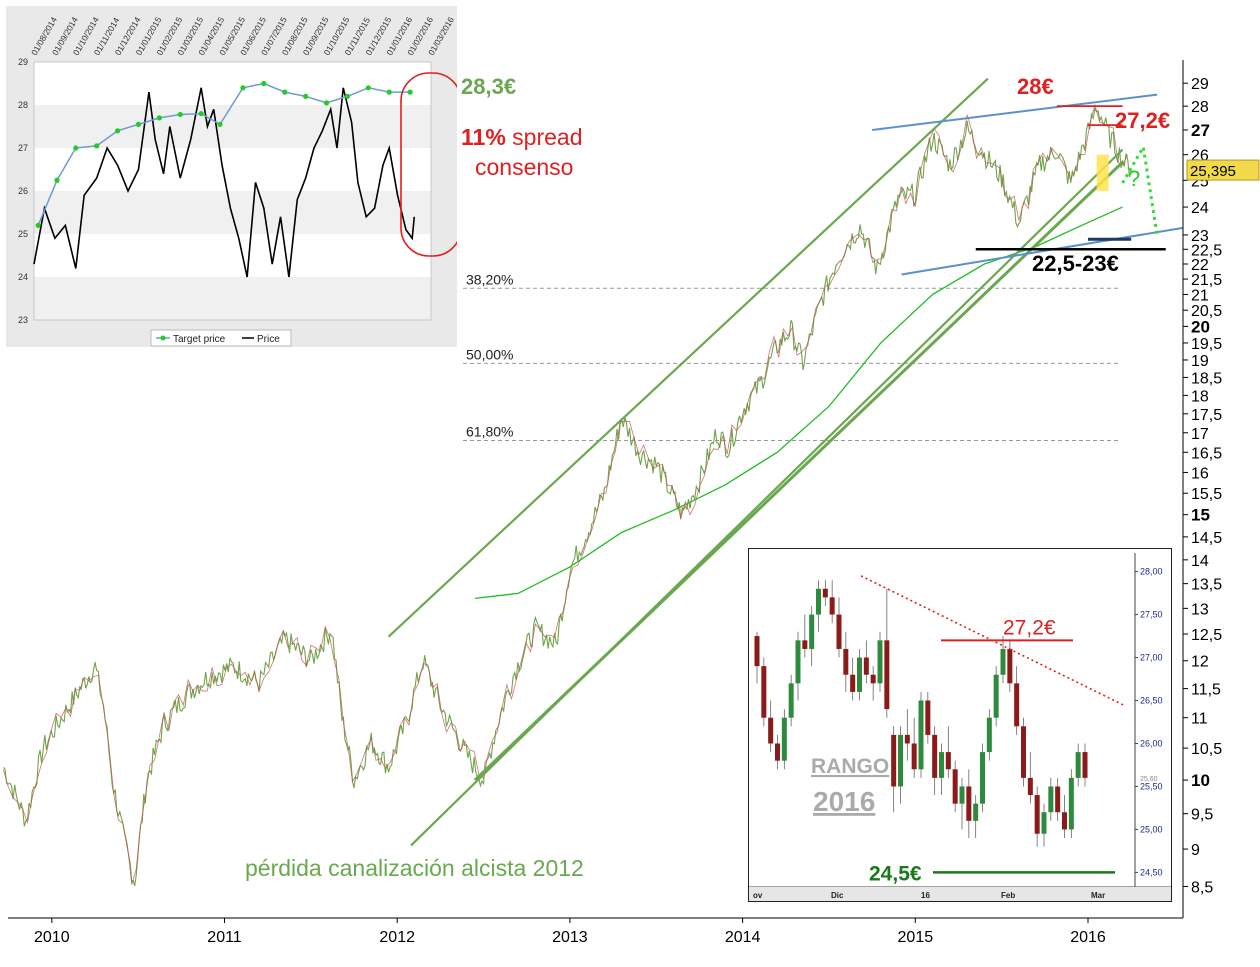  Describe the element at coordinates (1149, 779) in the screenshot. I see `r16-last-value: 25,60` at that location.